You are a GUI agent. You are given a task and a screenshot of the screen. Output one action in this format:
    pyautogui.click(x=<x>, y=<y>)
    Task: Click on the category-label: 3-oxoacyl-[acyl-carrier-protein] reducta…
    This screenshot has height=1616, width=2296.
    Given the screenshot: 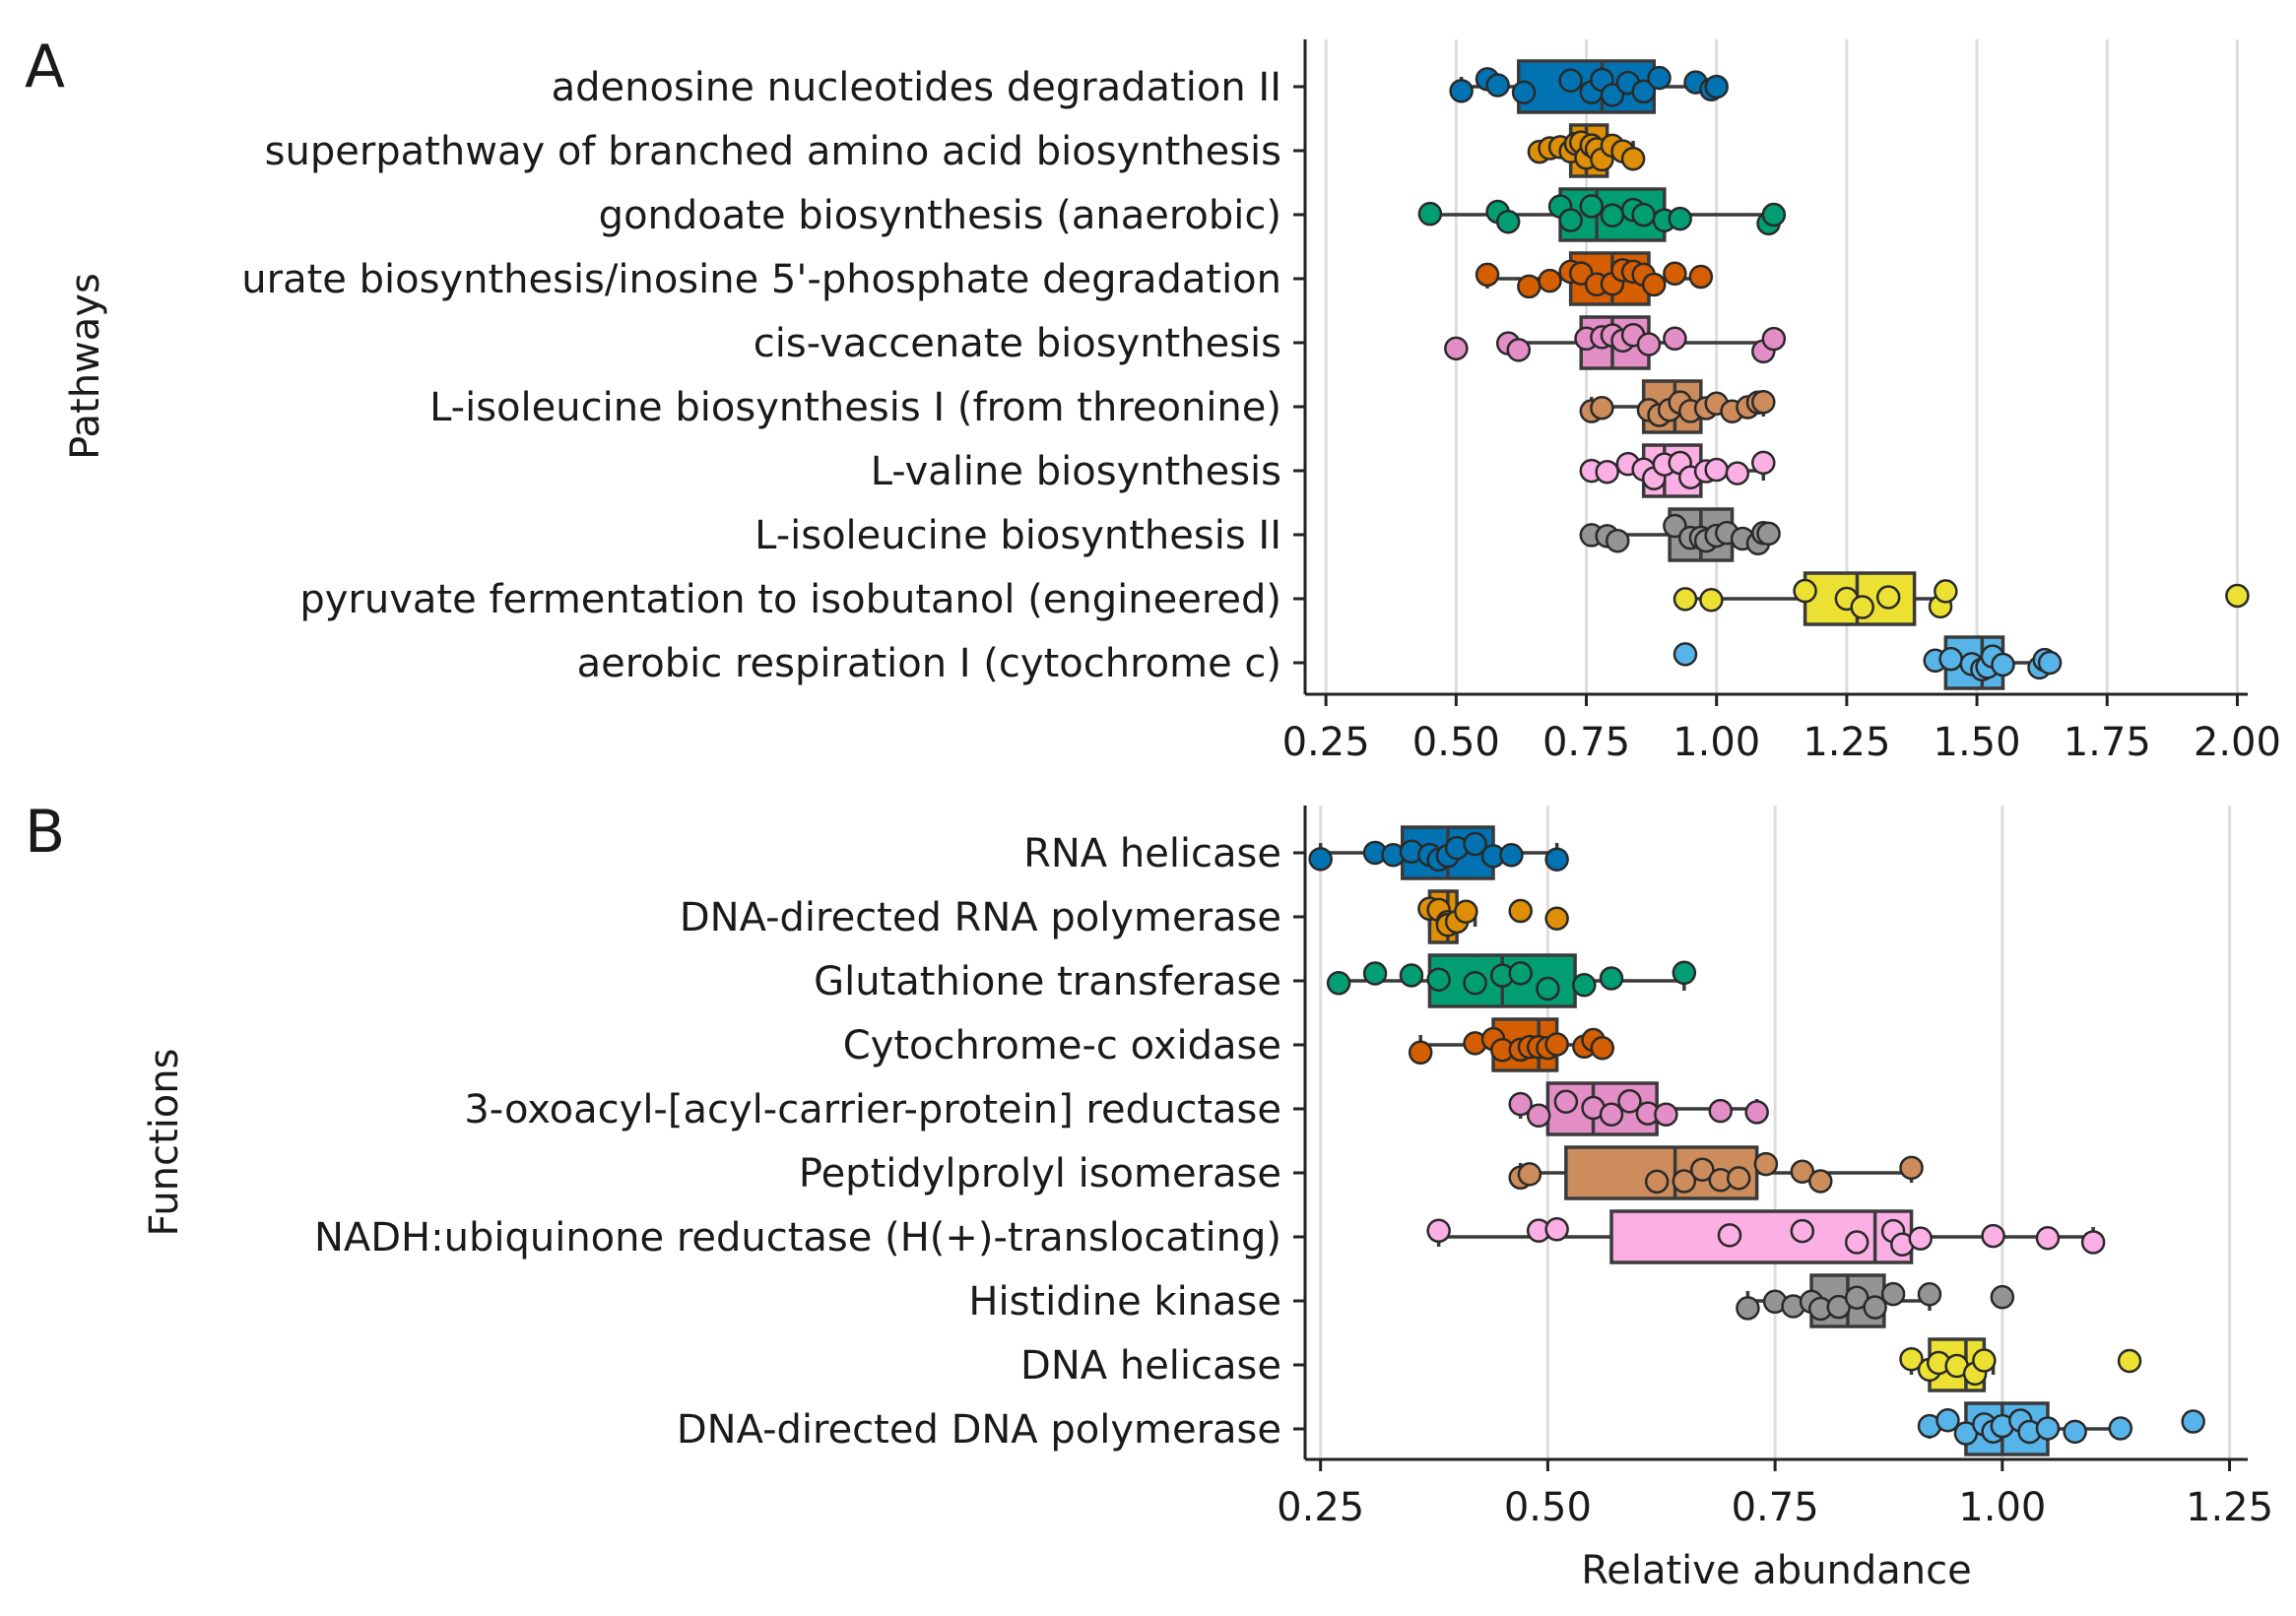 What is the action you would take?
    pyautogui.click(x=872, y=1109)
    